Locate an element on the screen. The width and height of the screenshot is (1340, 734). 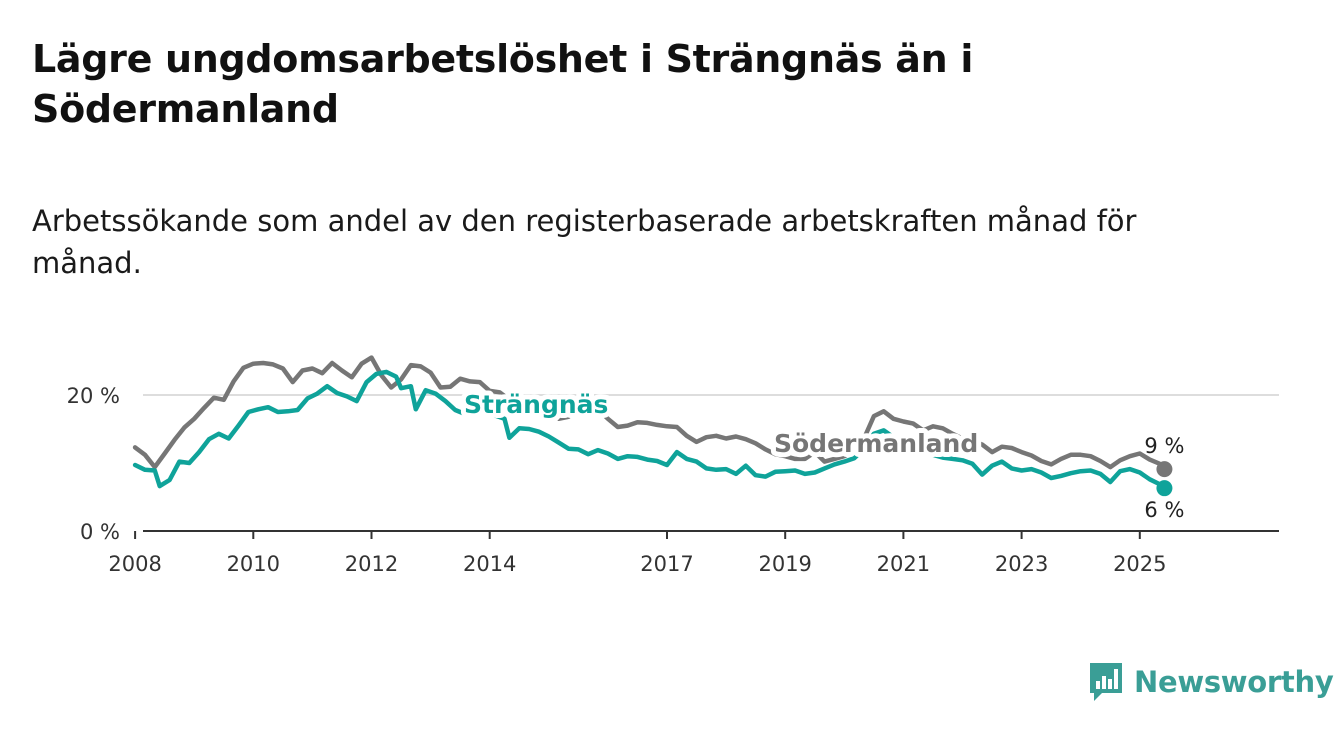
series-line-strangnas is located at coordinates (649, 430).